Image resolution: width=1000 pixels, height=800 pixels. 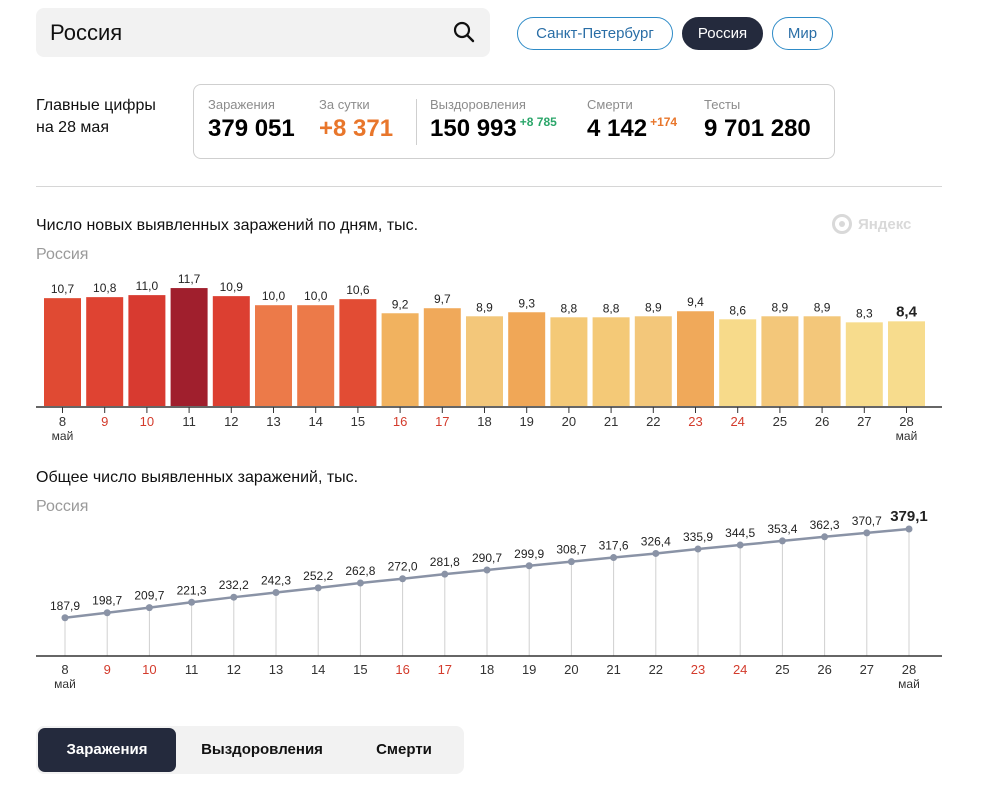 I want to click on daily-chart-region: Россия, so click(x=62, y=254).